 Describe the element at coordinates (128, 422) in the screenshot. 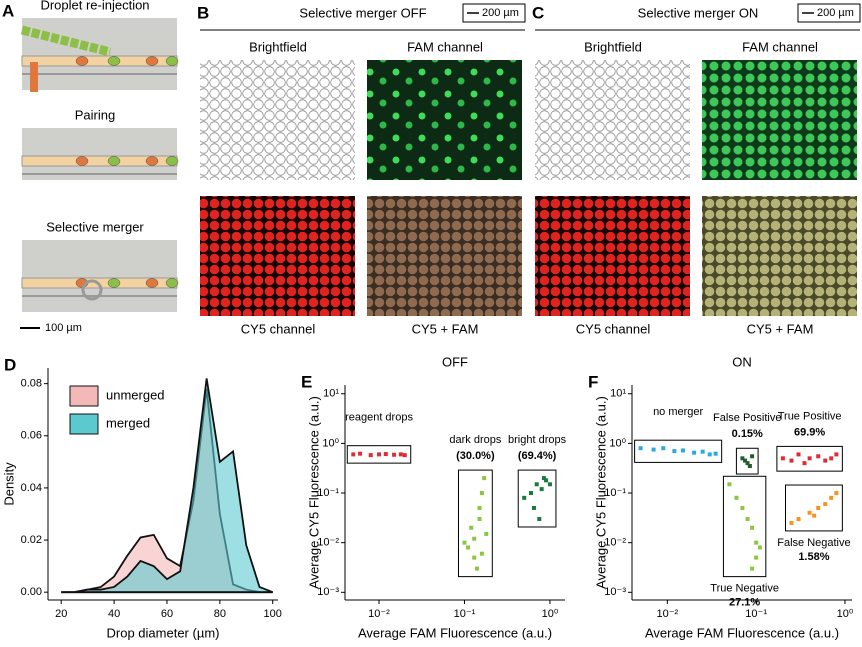

I see `legend-label: merged` at that location.